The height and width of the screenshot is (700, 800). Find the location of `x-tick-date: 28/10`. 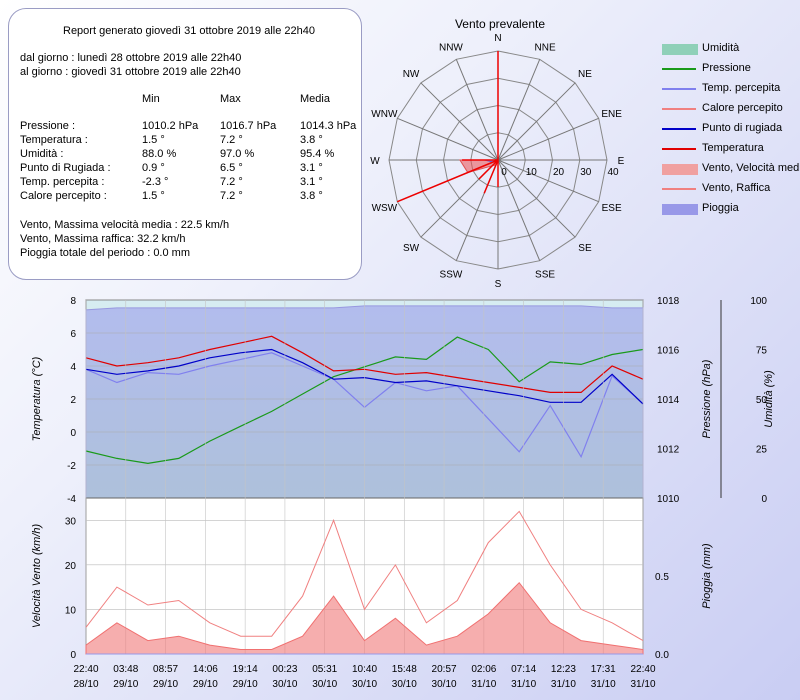

x-tick-date: 28/10 is located at coordinates (85, 684).